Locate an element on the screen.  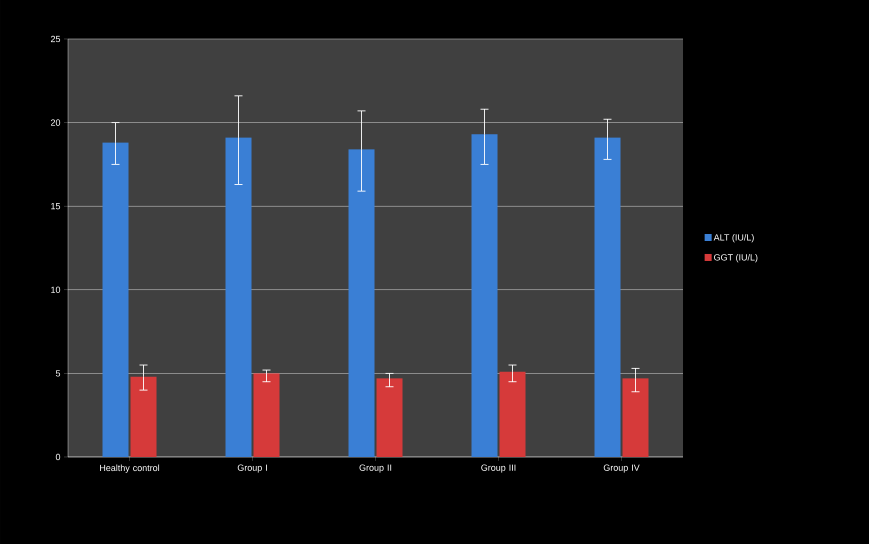
y-tick-label: 15 is located at coordinates (55, 206).